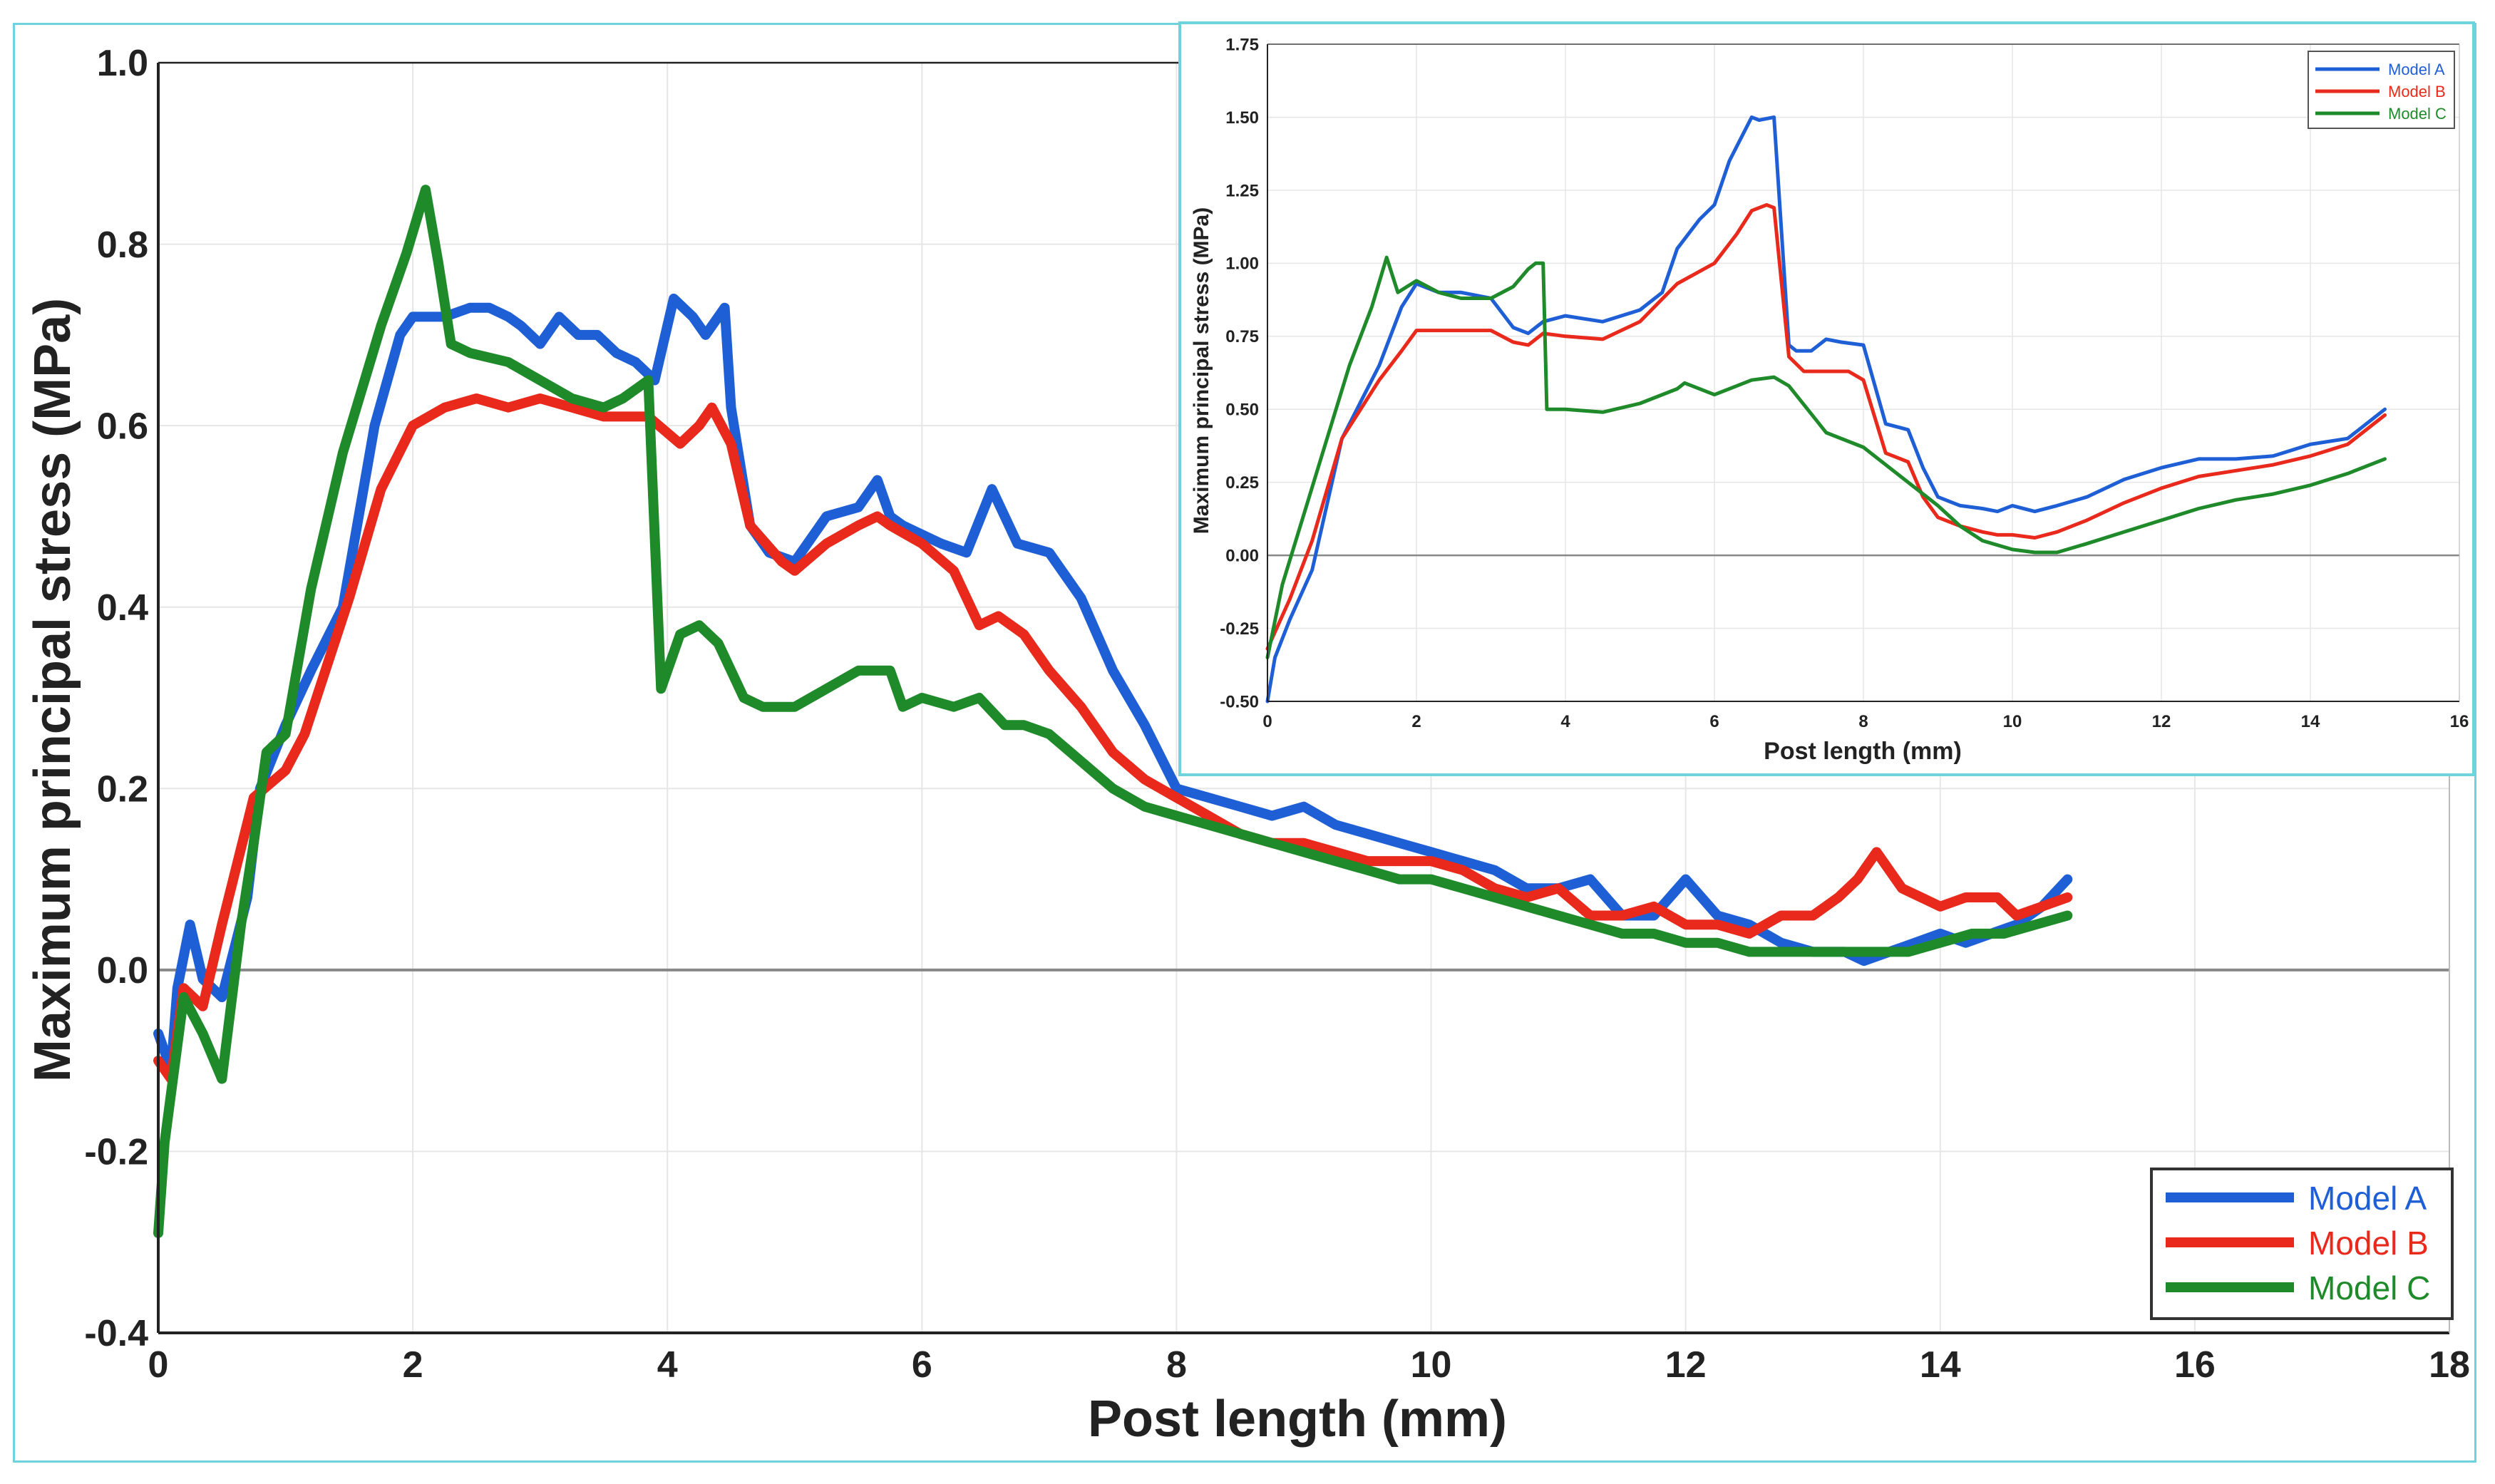 The width and height of the screenshot is (2495, 1484). What do you see at coordinates (2302, 1244) in the screenshot?
I see `main-legend: Model A Model B Model C` at bounding box center [2302, 1244].